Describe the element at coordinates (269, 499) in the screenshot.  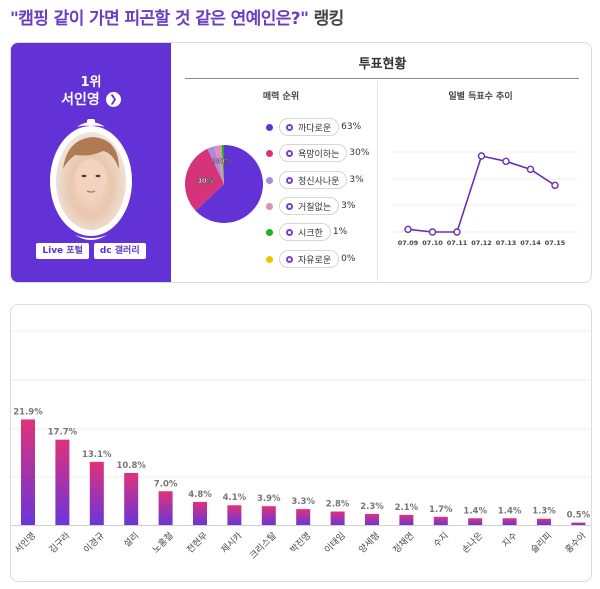
I see `bar-value-label: 3.9%` at that location.